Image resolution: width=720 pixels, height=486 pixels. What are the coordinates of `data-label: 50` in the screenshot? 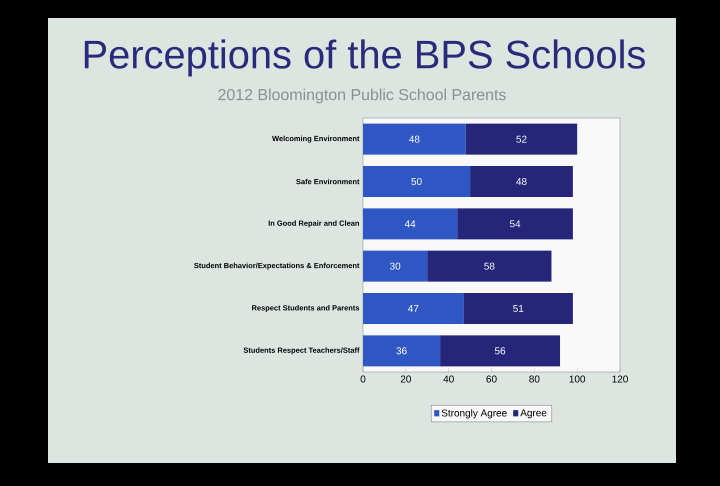 It's located at (416, 182).